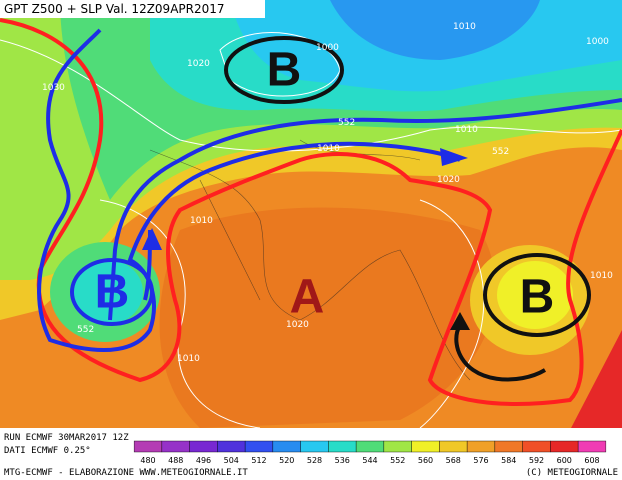  Describe the element at coordinates (147, 460) in the screenshot. I see `colorbar-label: 480` at that location.